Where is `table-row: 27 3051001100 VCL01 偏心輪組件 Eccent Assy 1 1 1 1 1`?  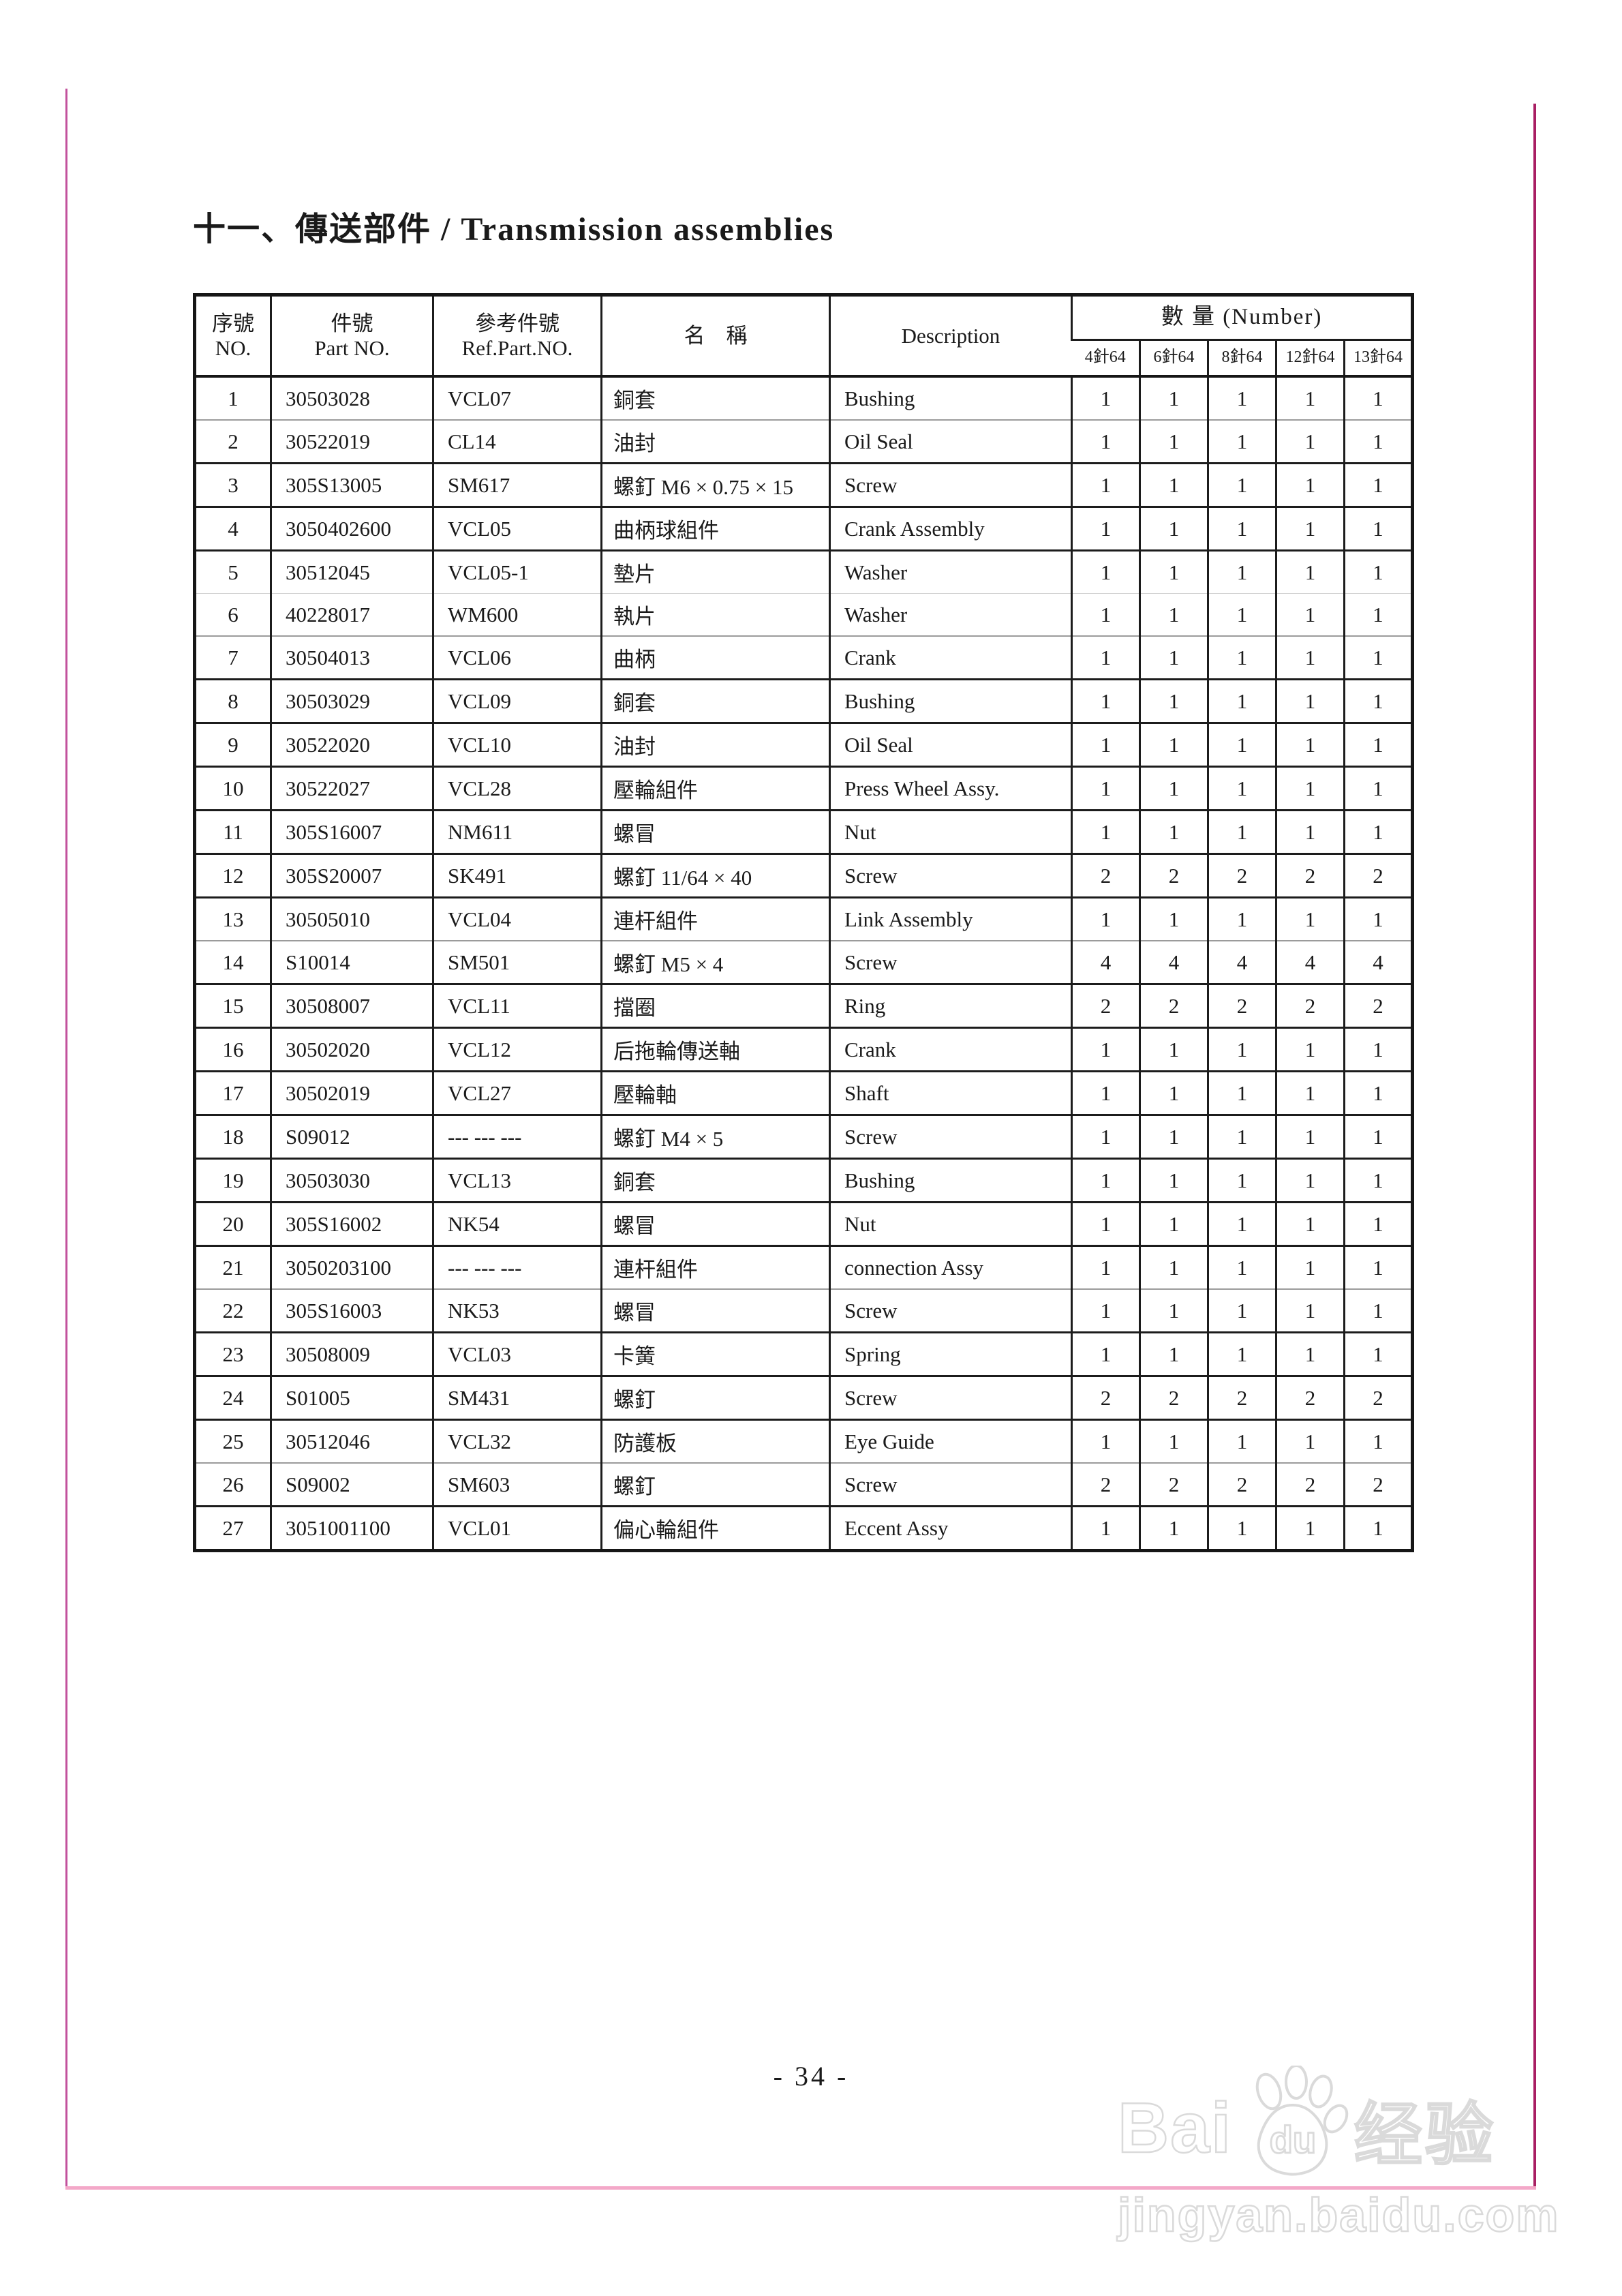
table-row: 27 3051001100 VCL01 偏心輪組件 Eccent Assy 1 1 1 1 1 is located at coordinates (803, 1528).